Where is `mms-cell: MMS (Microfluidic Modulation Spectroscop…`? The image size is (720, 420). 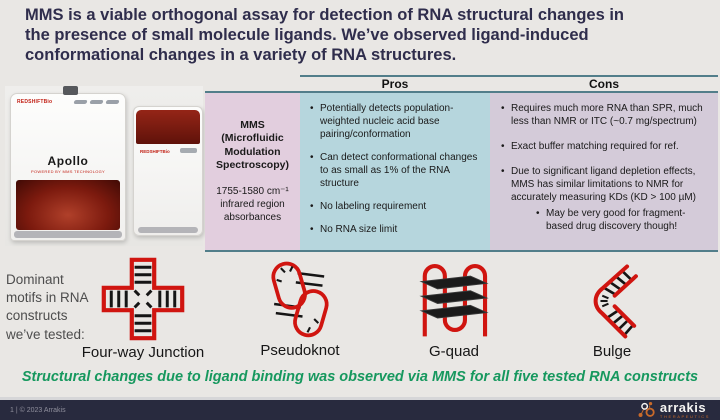
mms-cell: MMS (Microfluidic Modulation Spectroscop… is located at coordinates (252, 171).